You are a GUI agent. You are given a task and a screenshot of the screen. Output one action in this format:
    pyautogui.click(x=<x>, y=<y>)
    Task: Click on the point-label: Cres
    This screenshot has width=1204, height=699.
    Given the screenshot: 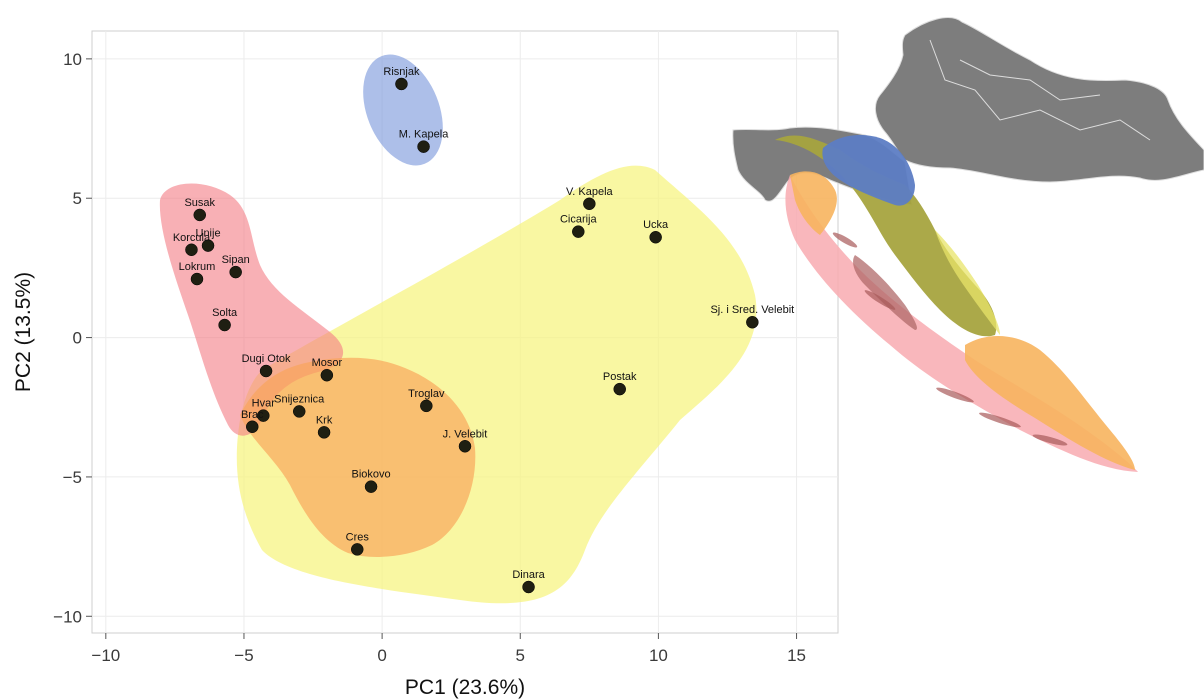 What is the action you would take?
    pyautogui.click(x=358, y=537)
    